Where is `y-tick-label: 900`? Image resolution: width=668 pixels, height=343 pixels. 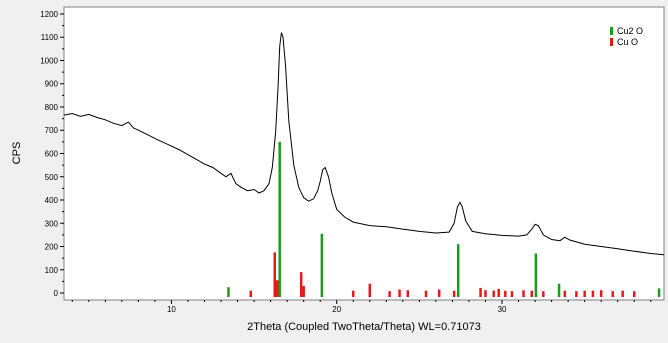 y-tick-label: 900 is located at coordinates (52, 84).